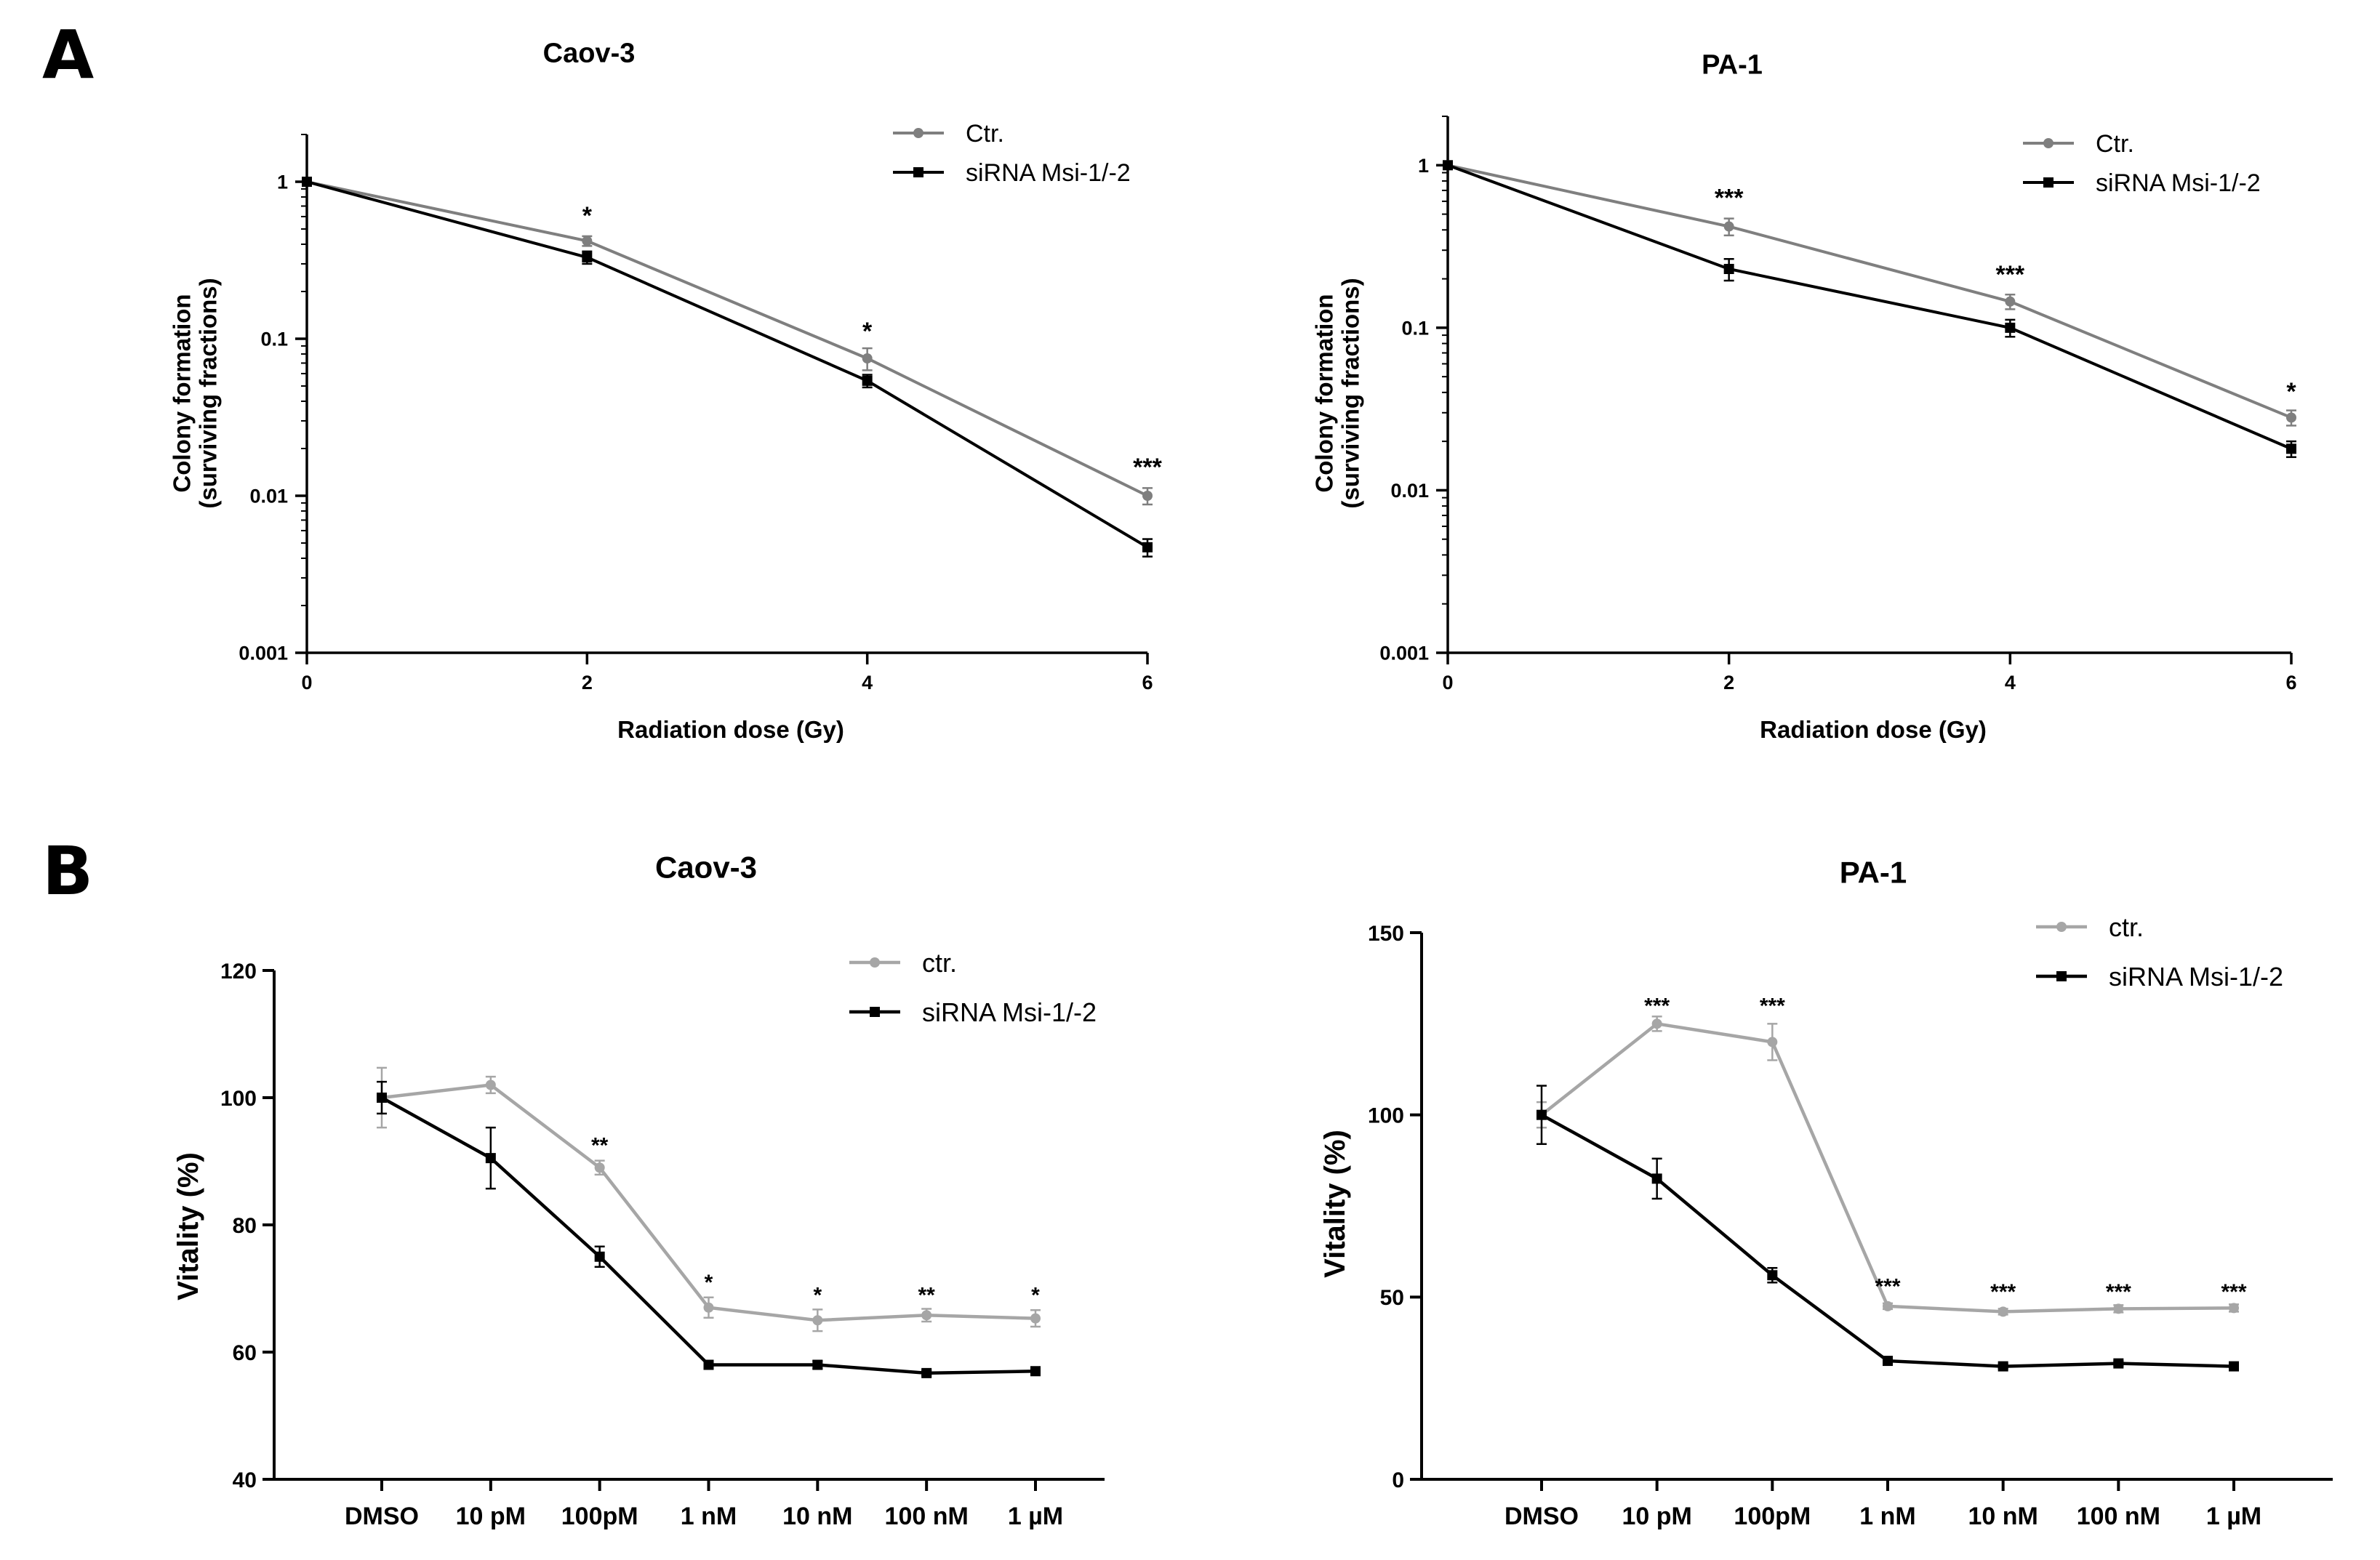 This screenshot has height=1560, width=2380. Describe the element at coordinates (1392, 1298) in the screenshot. I see `y-tick-label: 50` at that location.